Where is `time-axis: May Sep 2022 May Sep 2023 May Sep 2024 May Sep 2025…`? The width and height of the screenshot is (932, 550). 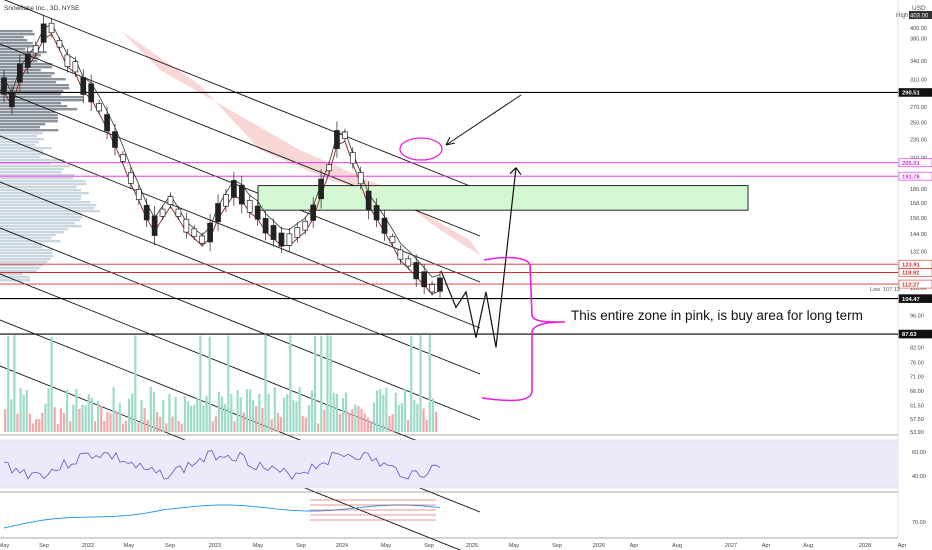 time-axis: May Sep 2022 May Sep 2023 May Sep 2024 May Sep 2025… is located at coordinates (453, 546).